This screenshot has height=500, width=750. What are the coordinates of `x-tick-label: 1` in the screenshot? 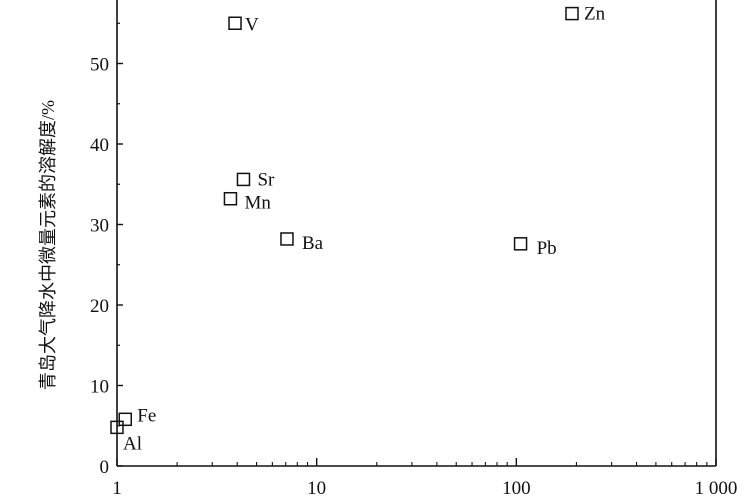 It's located at (117, 488).